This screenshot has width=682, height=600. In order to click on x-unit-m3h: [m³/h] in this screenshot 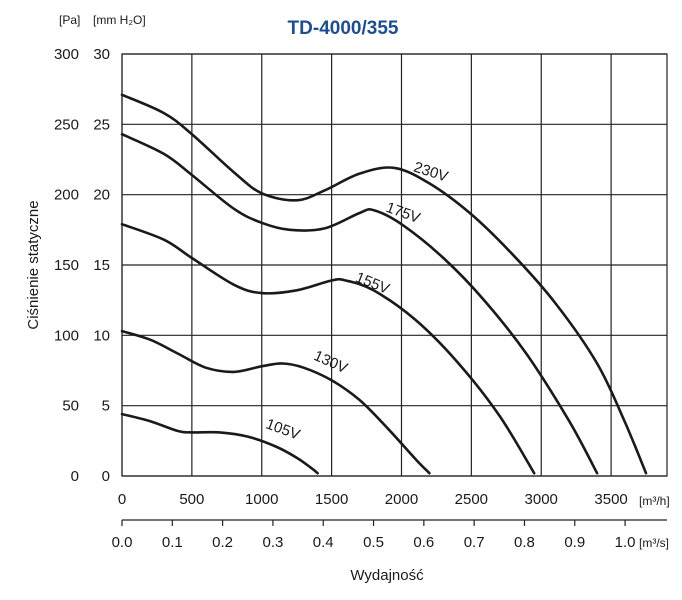, I will do `click(654, 501)`.